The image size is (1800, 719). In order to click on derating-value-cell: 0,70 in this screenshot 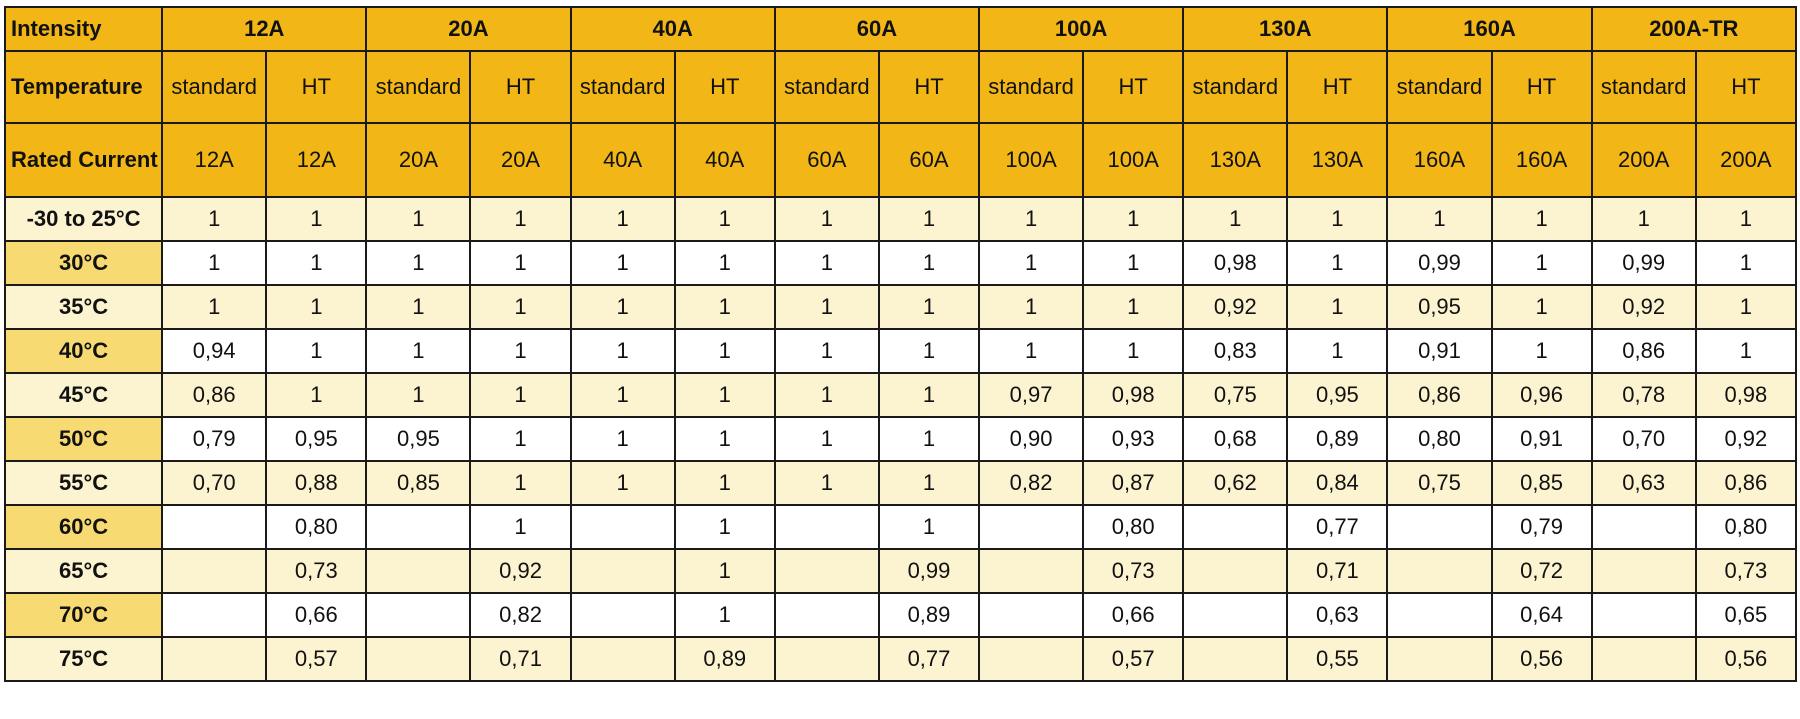, I will do `click(214, 483)`.